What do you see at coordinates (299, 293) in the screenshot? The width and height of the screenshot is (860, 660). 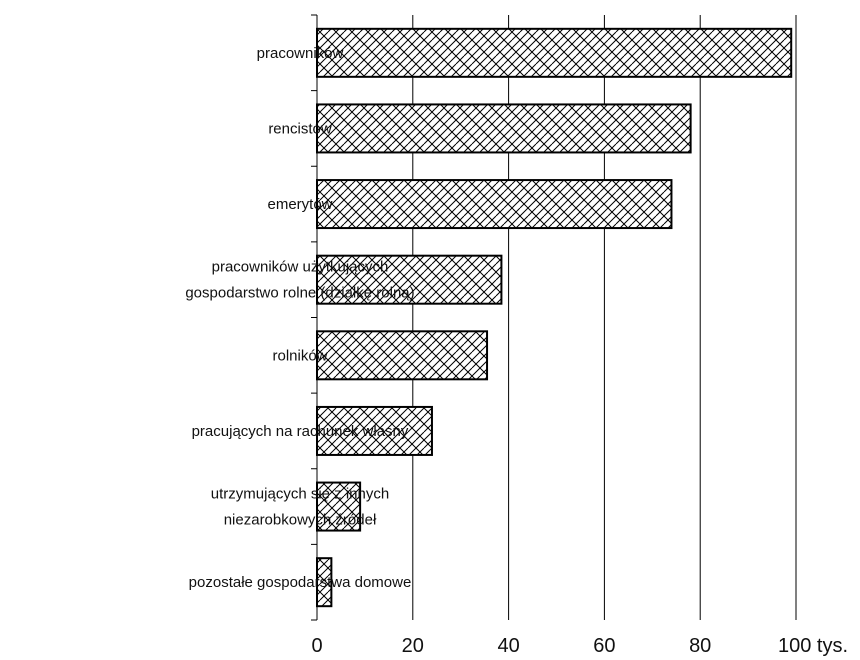 I see `category-label: gospodarstwo rolne (działkę rolną)` at bounding box center [299, 293].